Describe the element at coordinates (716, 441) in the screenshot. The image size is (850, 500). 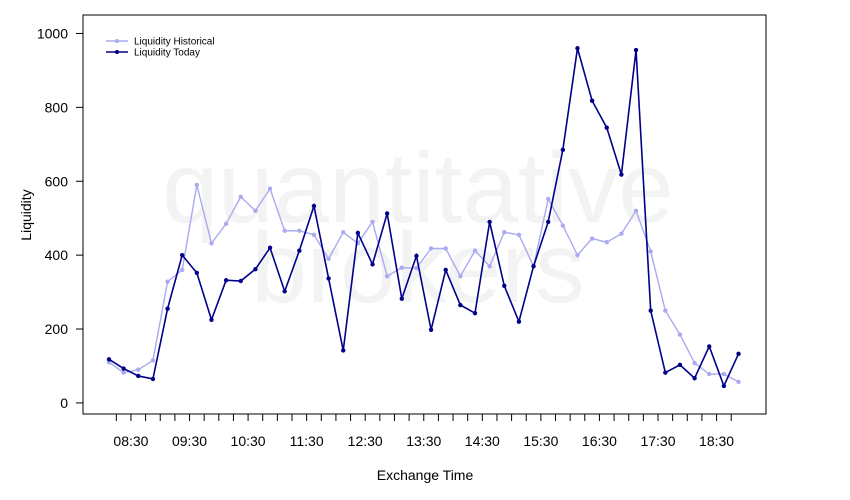
I see `x-tick-label: 18:30` at that location.